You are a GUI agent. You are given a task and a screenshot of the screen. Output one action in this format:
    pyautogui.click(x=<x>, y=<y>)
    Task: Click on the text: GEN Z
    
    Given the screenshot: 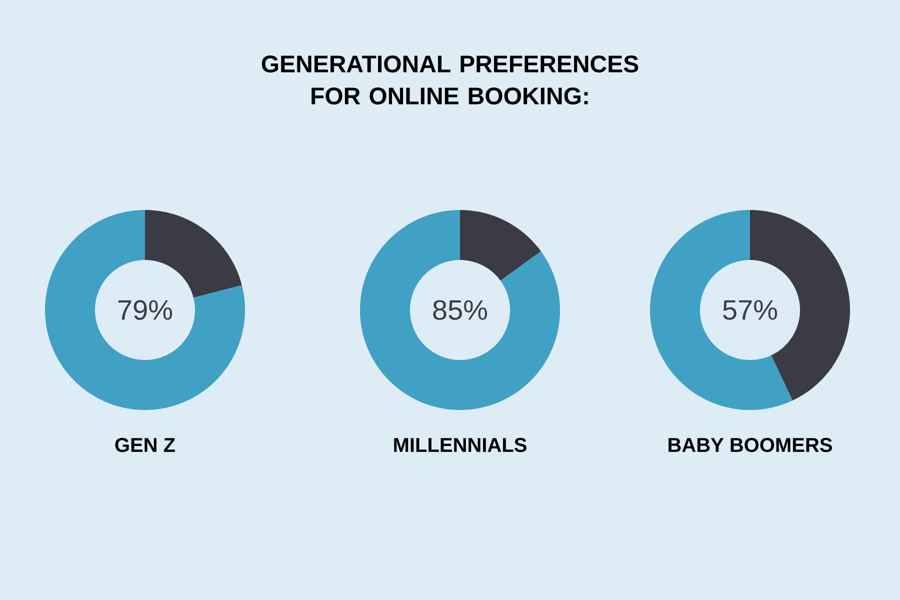 What is the action you would take?
    pyautogui.click(x=145, y=445)
    